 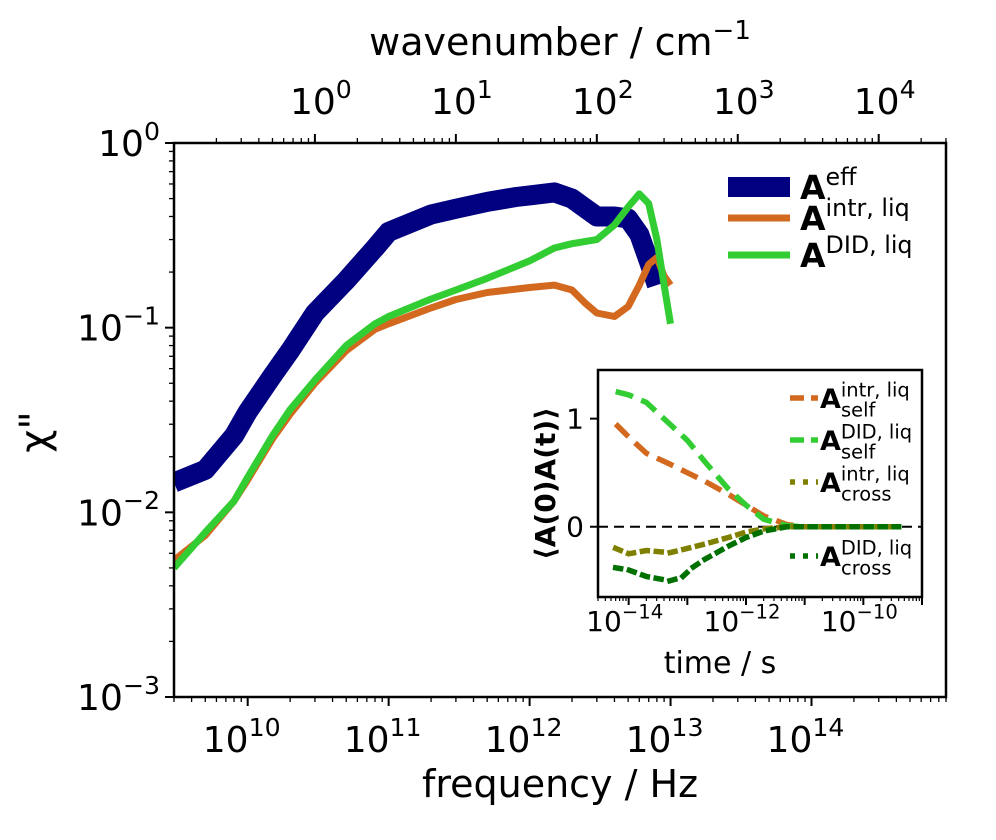 What do you see at coordinates (868, 208) in the screenshot?
I see `legend-label-1-sup: intr, liq` at bounding box center [868, 208].